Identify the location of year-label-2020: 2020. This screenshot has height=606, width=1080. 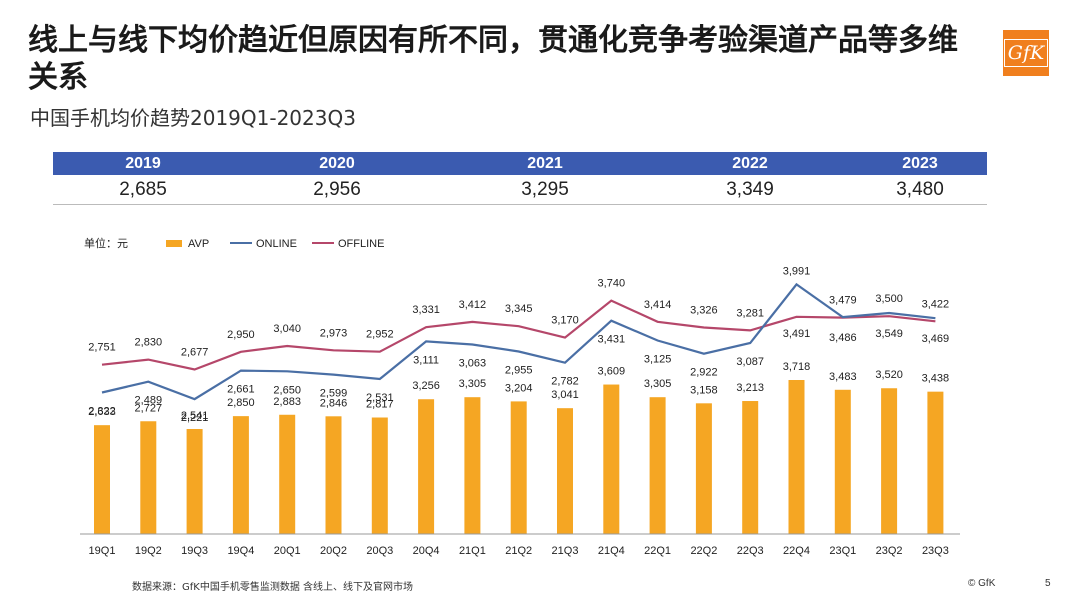
(337, 163).